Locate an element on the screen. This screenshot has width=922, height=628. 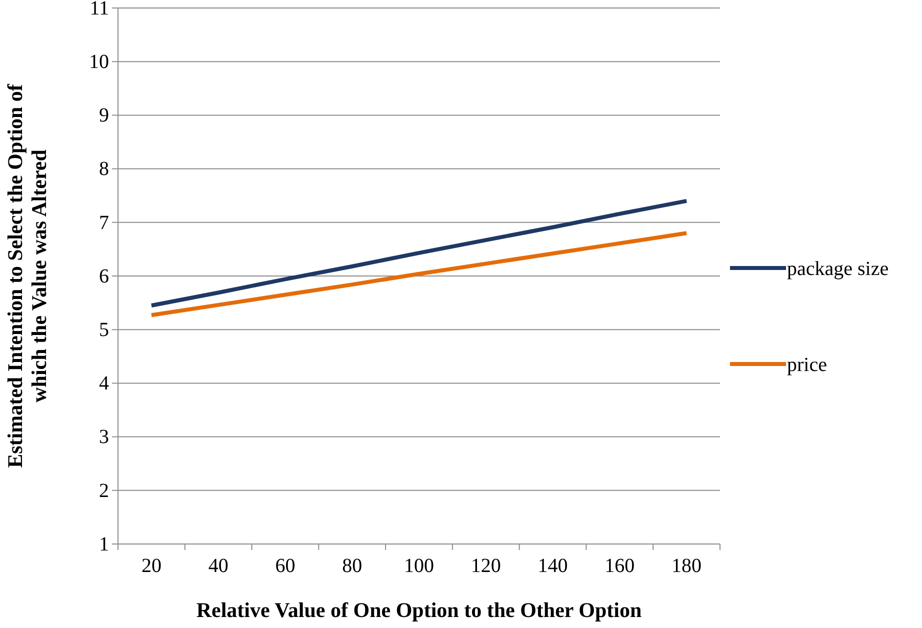
x-tick-label: 40 is located at coordinates (218, 566).